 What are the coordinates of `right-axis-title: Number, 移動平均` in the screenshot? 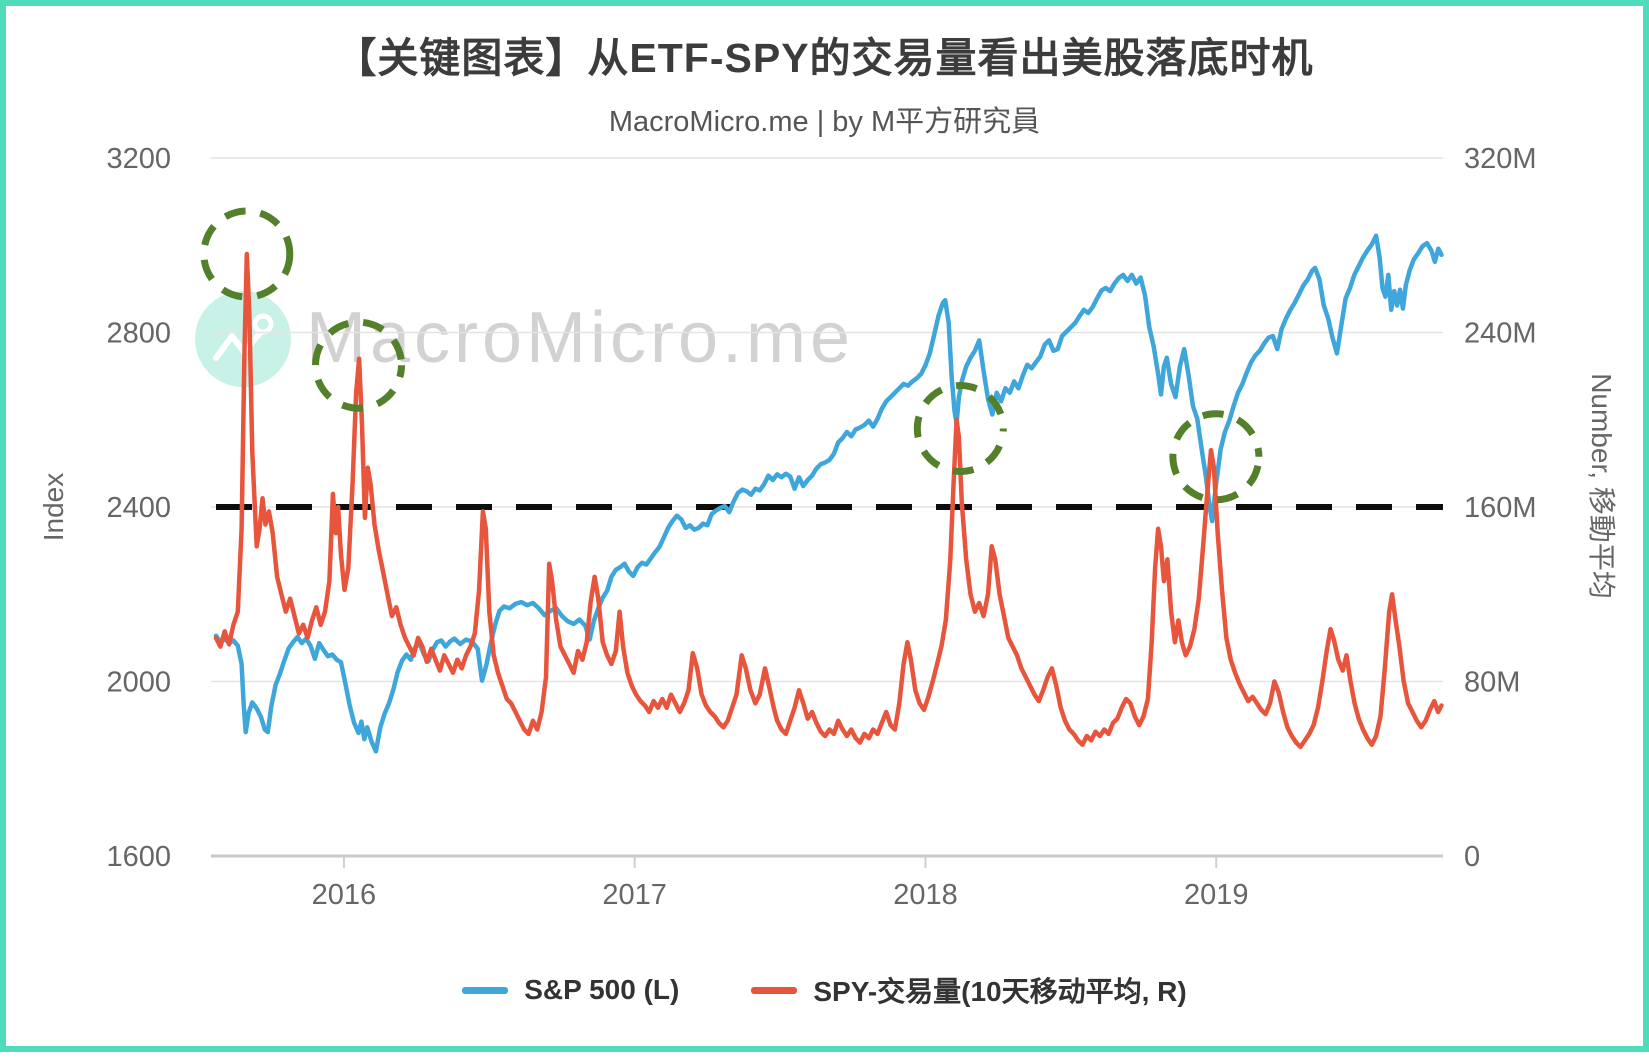 It's located at (1601, 486).